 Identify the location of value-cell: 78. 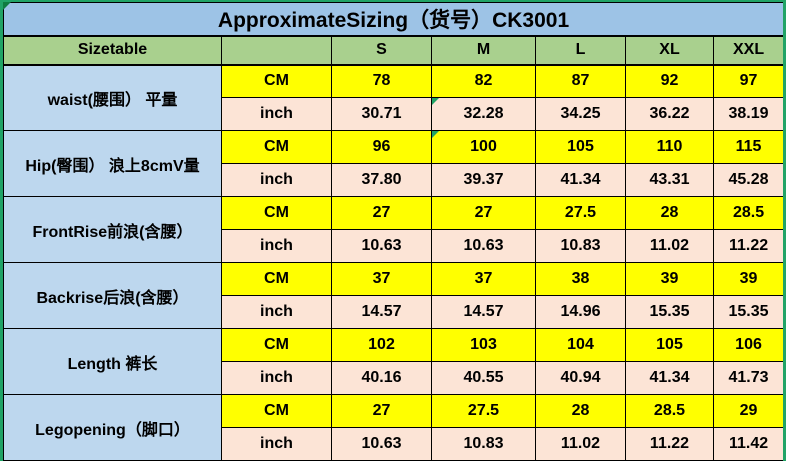
(381, 81).